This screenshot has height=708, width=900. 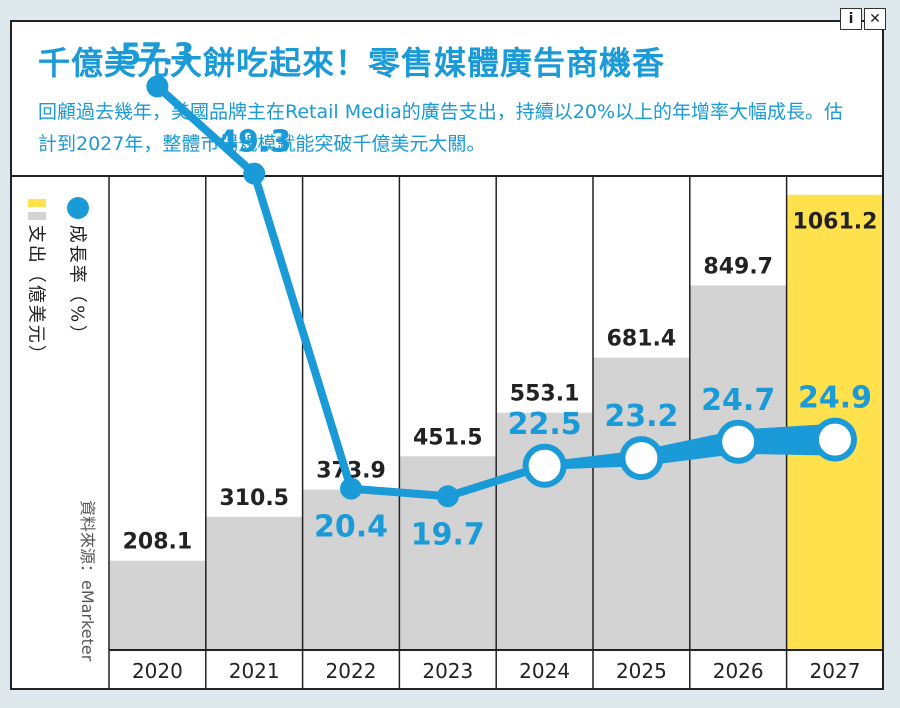 I want to click on x-tick-label: 2023, so click(x=447, y=671).